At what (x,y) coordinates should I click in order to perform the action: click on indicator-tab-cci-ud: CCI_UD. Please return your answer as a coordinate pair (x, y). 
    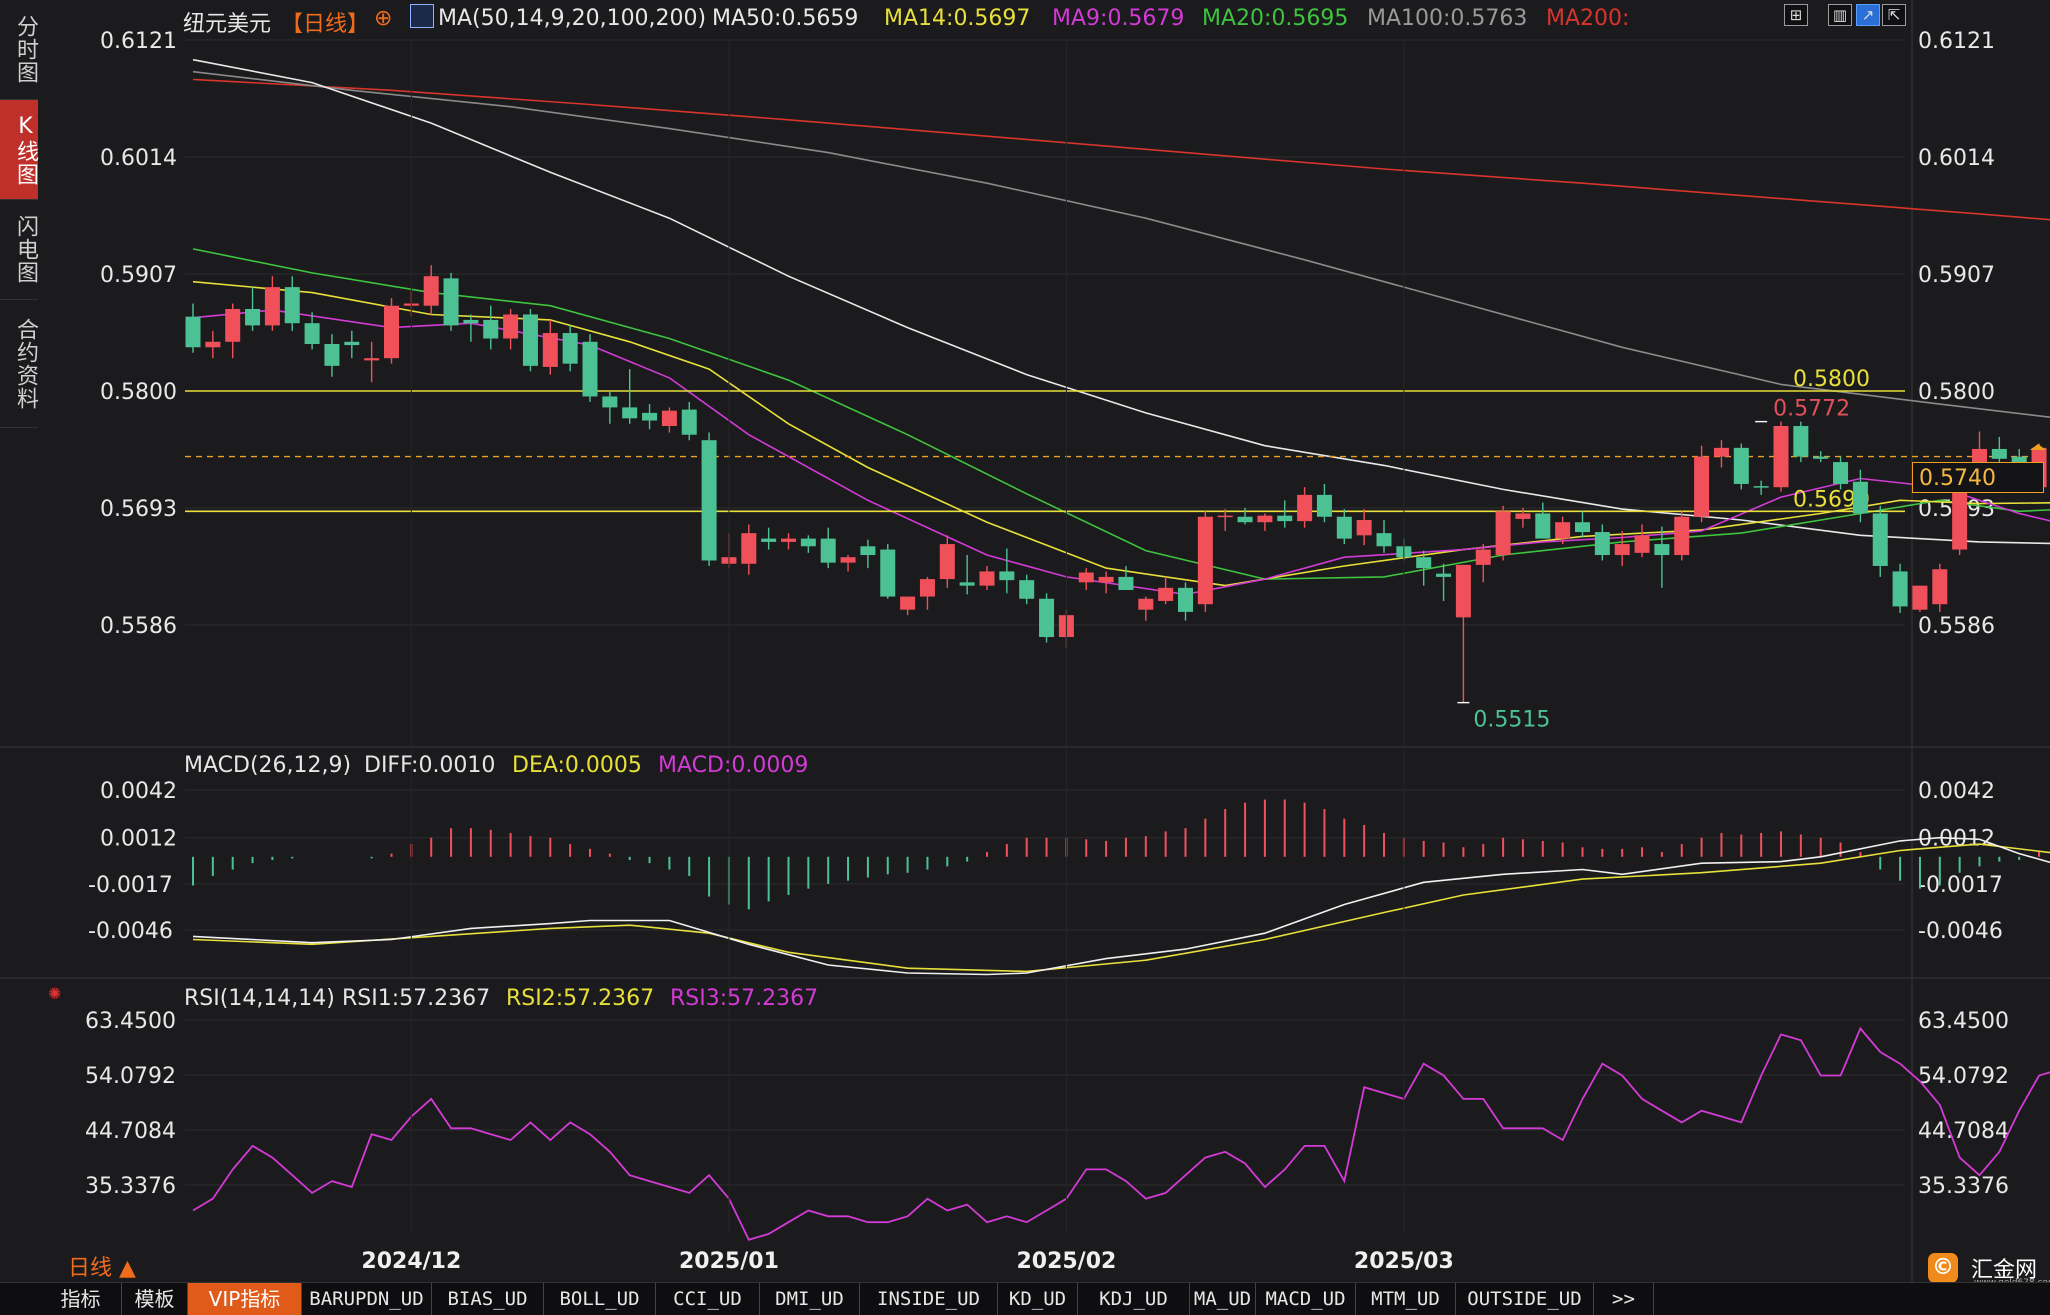
    Looking at the image, I should click on (708, 1299).